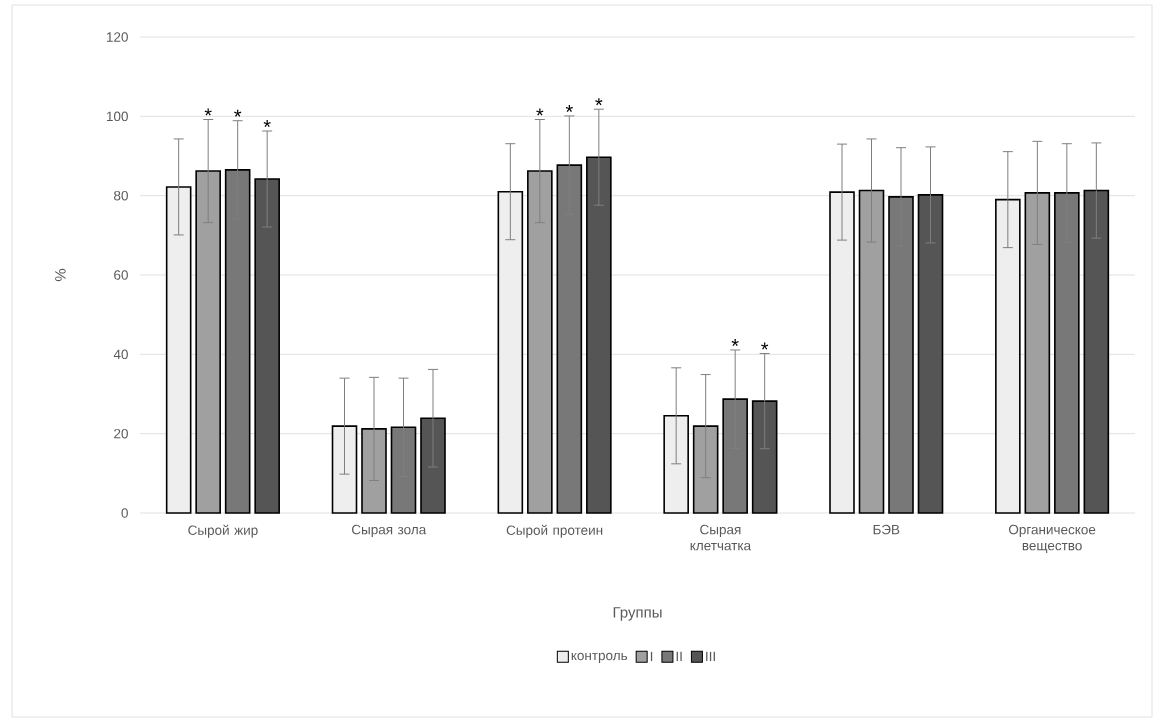 This screenshot has height=721, width=1168. What do you see at coordinates (60, 275) in the screenshot?
I see `y-axis-title: %` at bounding box center [60, 275].